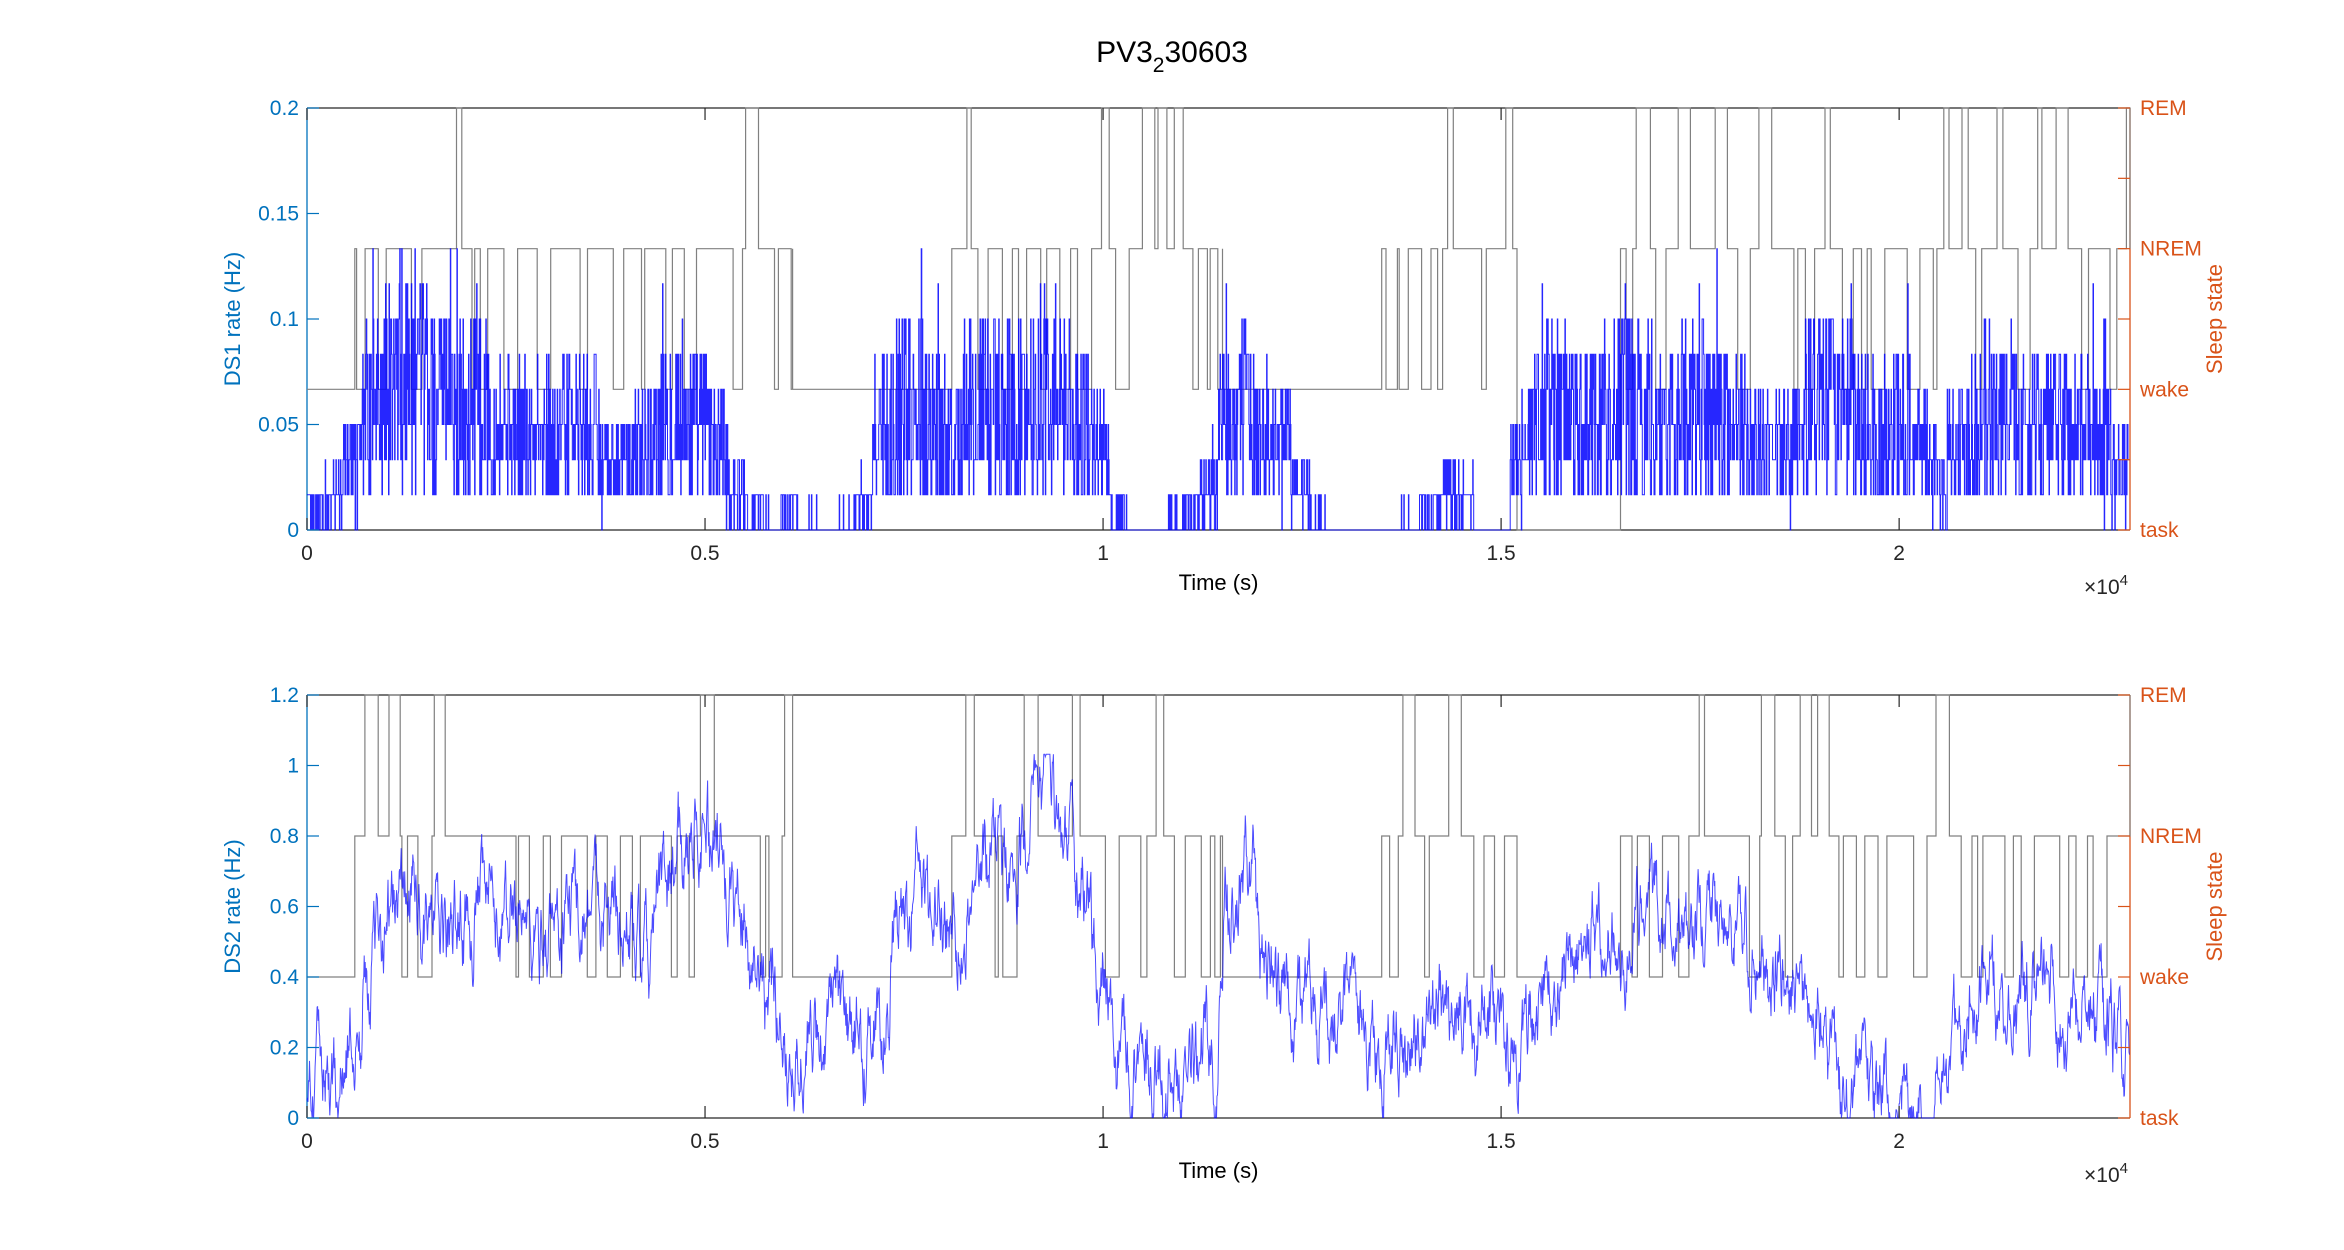 Image resolution: width=2344 pixels, height=1250 pixels. I want to click on y-axis-label-left: DS2 rate (Hz), so click(232, 906).